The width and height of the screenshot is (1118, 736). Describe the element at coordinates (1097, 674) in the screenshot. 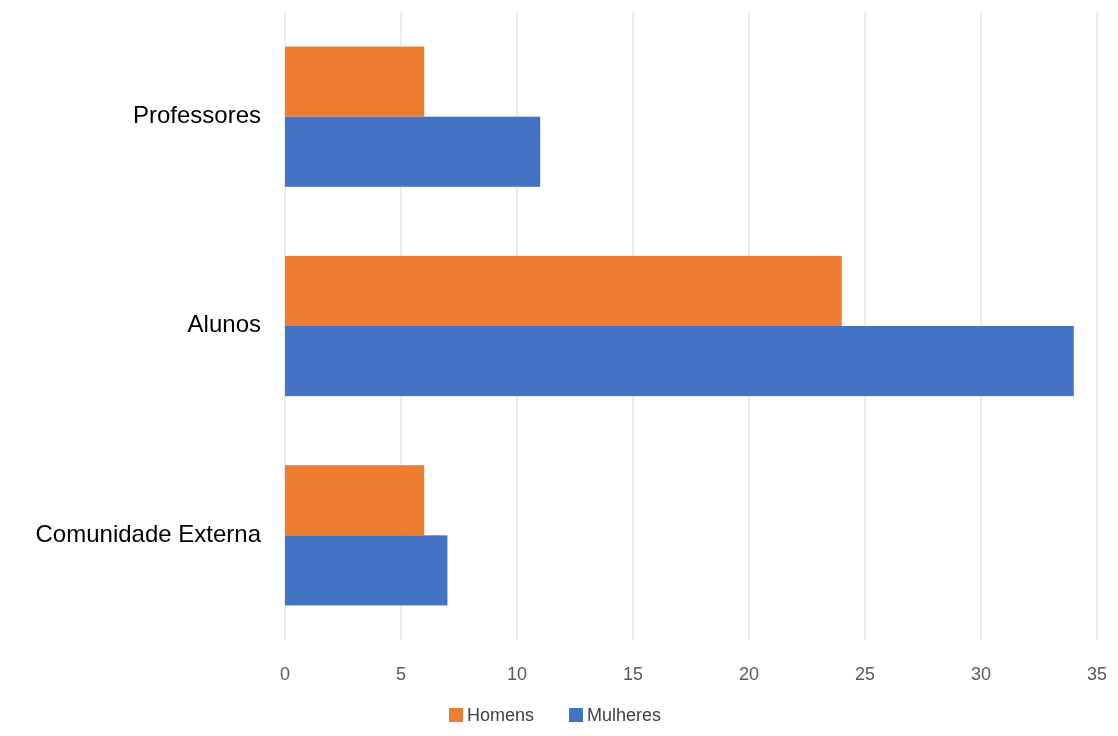

I see `x-tick-label: 35` at that location.